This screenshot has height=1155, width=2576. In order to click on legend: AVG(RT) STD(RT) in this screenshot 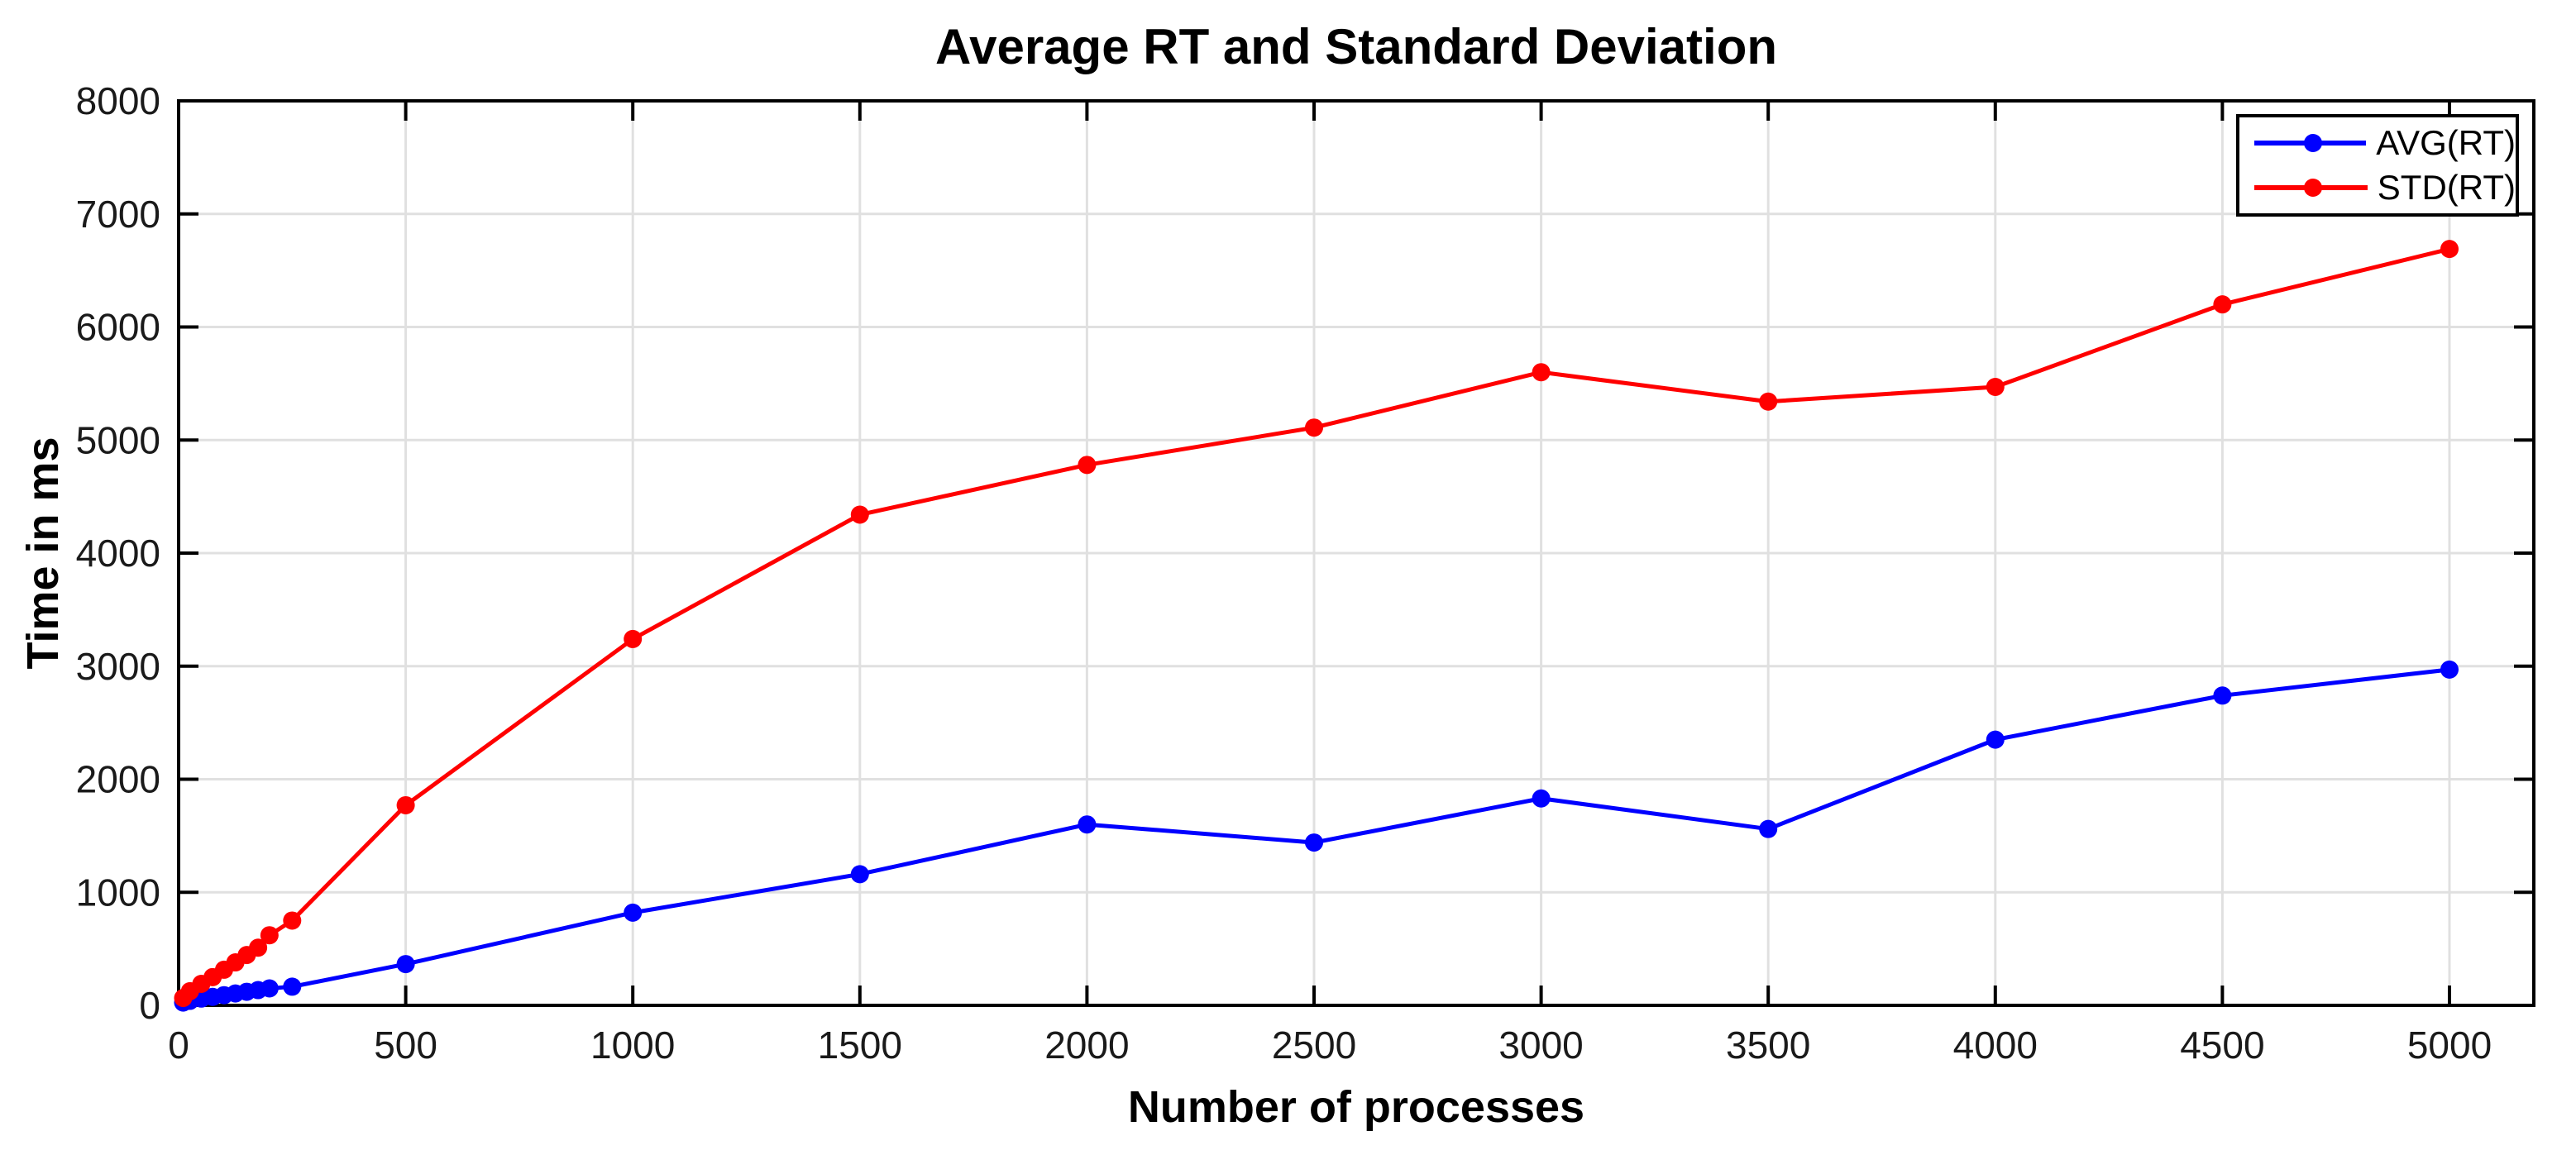, I will do `click(2377, 165)`.